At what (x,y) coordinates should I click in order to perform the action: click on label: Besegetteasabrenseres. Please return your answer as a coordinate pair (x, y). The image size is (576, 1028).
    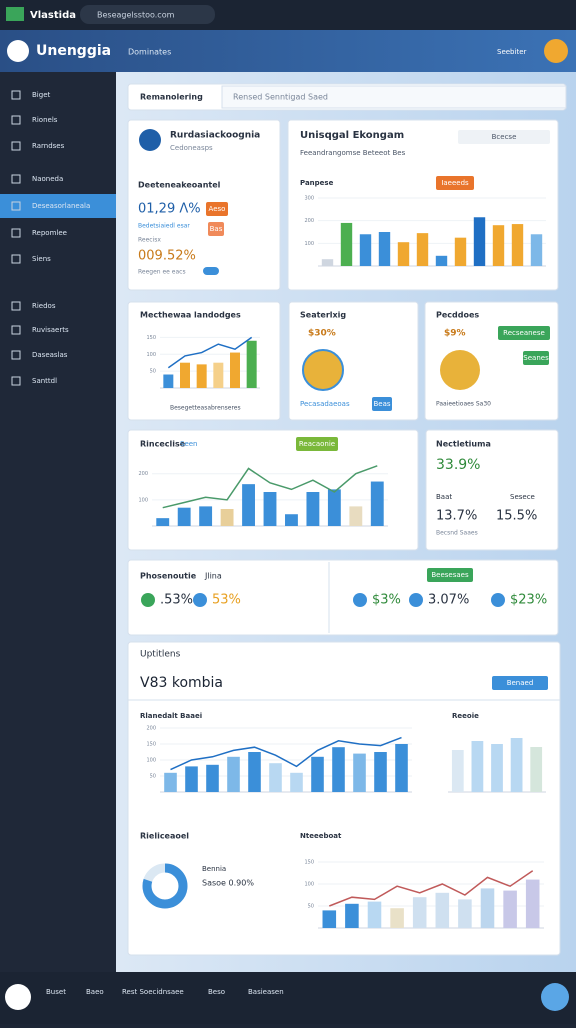
    Looking at the image, I should click on (205, 408).